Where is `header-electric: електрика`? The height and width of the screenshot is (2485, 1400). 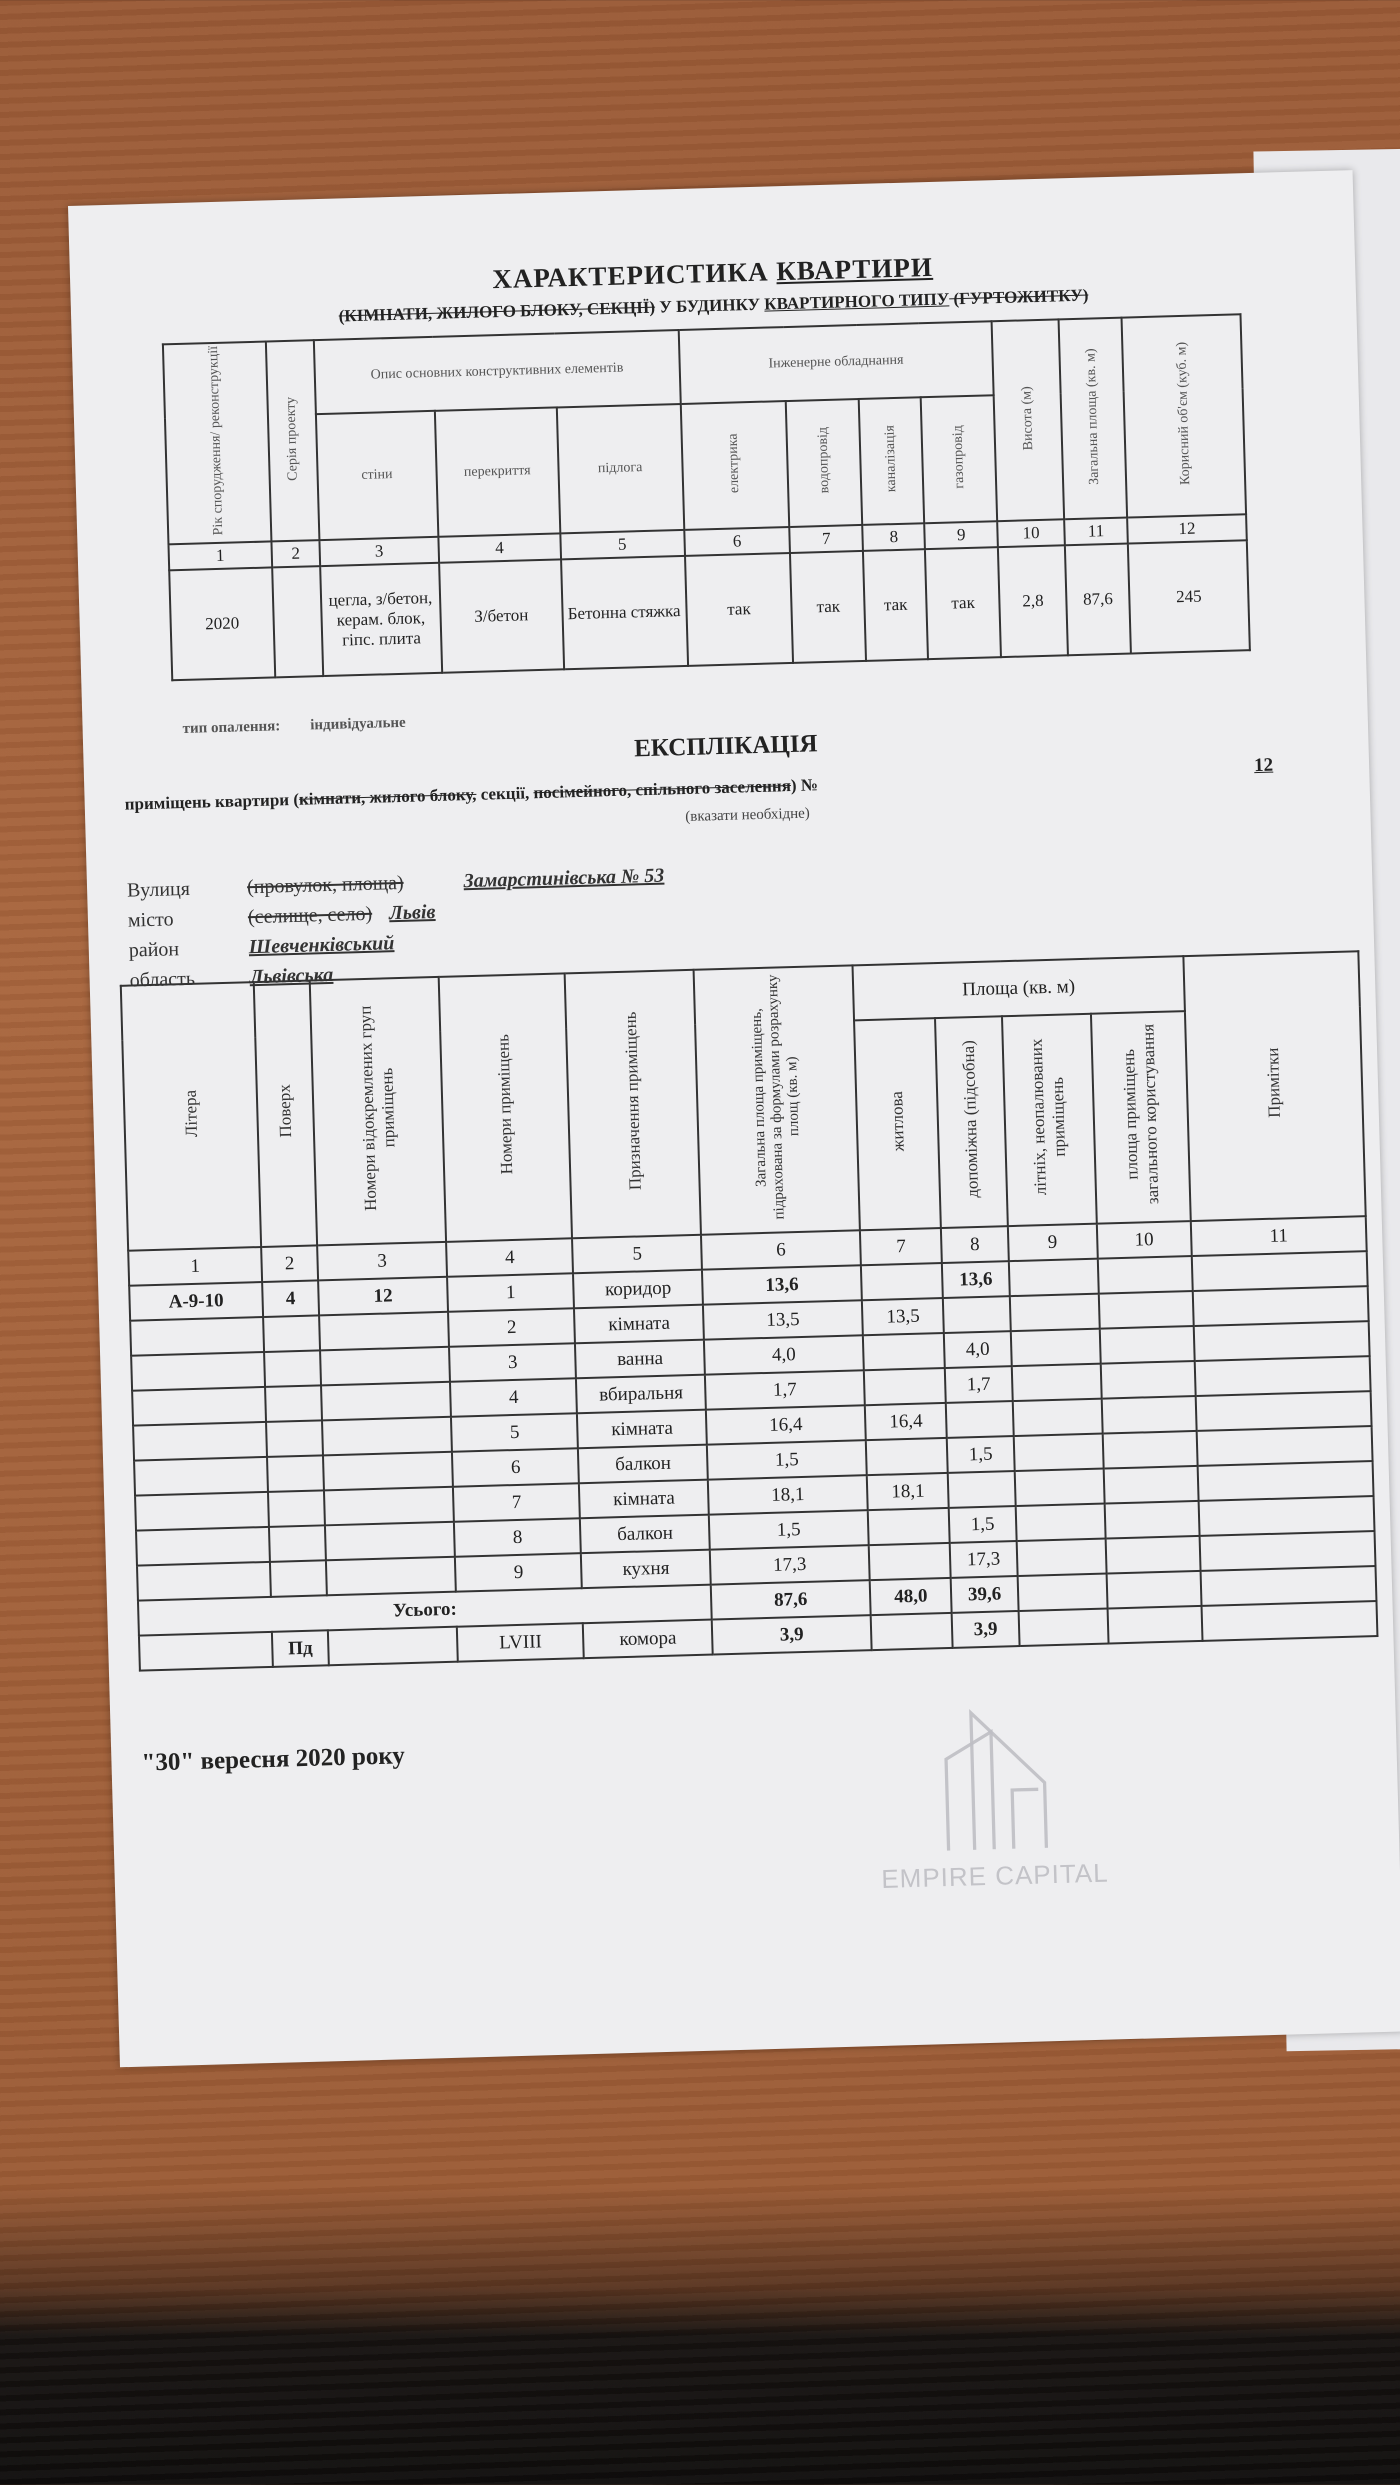
header-electric: електрика is located at coordinates (734, 463).